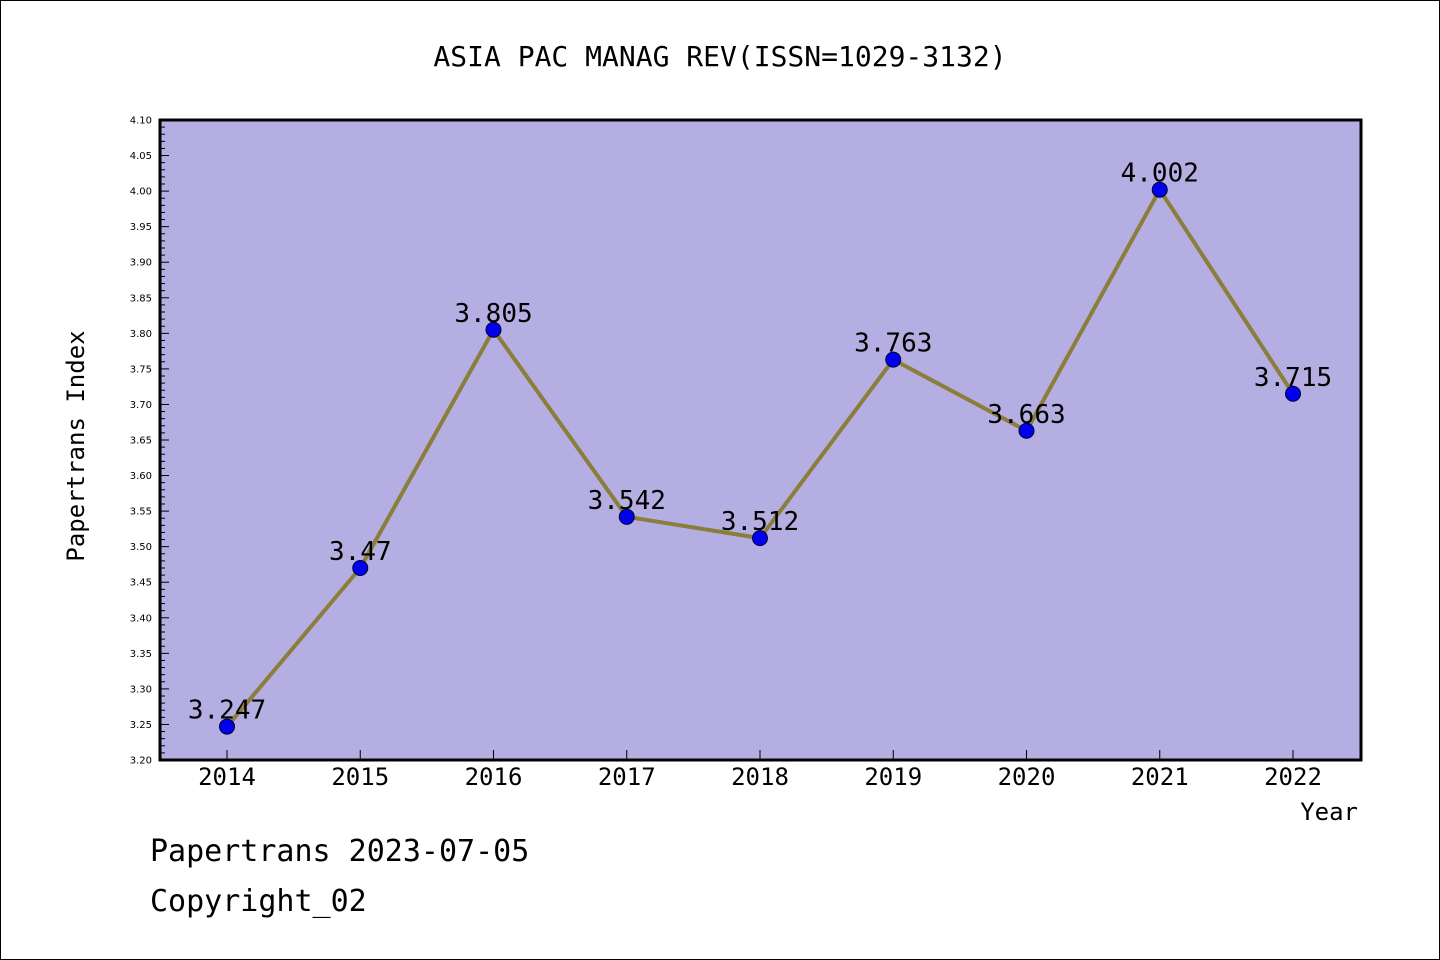 This screenshot has height=960, width=1440. I want to click on x-tick-label: 2018, so click(760, 777).